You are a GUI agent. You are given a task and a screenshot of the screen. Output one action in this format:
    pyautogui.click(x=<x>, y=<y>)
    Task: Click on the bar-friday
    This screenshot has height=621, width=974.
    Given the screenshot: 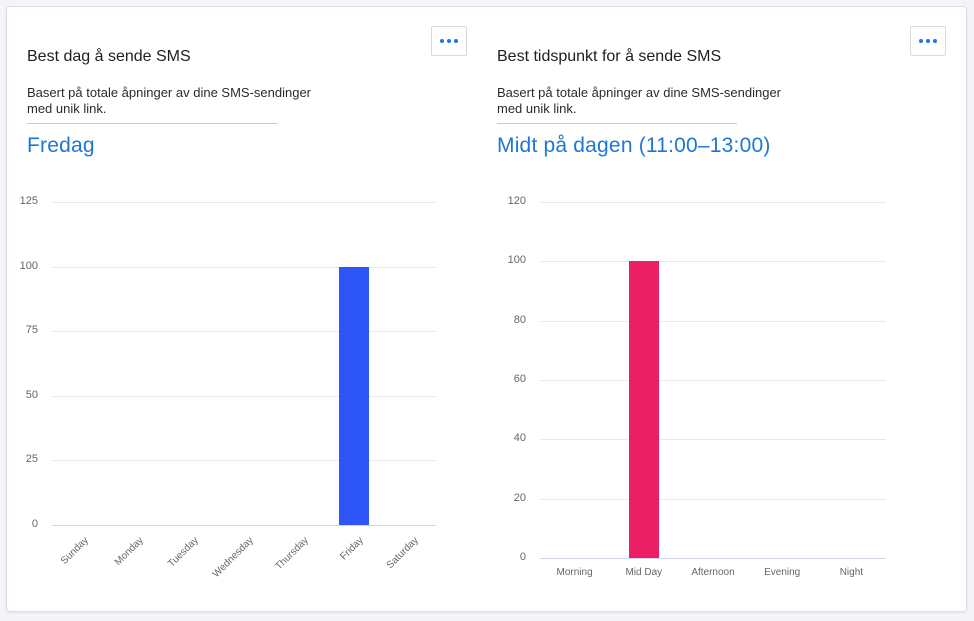 What is the action you would take?
    pyautogui.click(x=354, y=396)
    